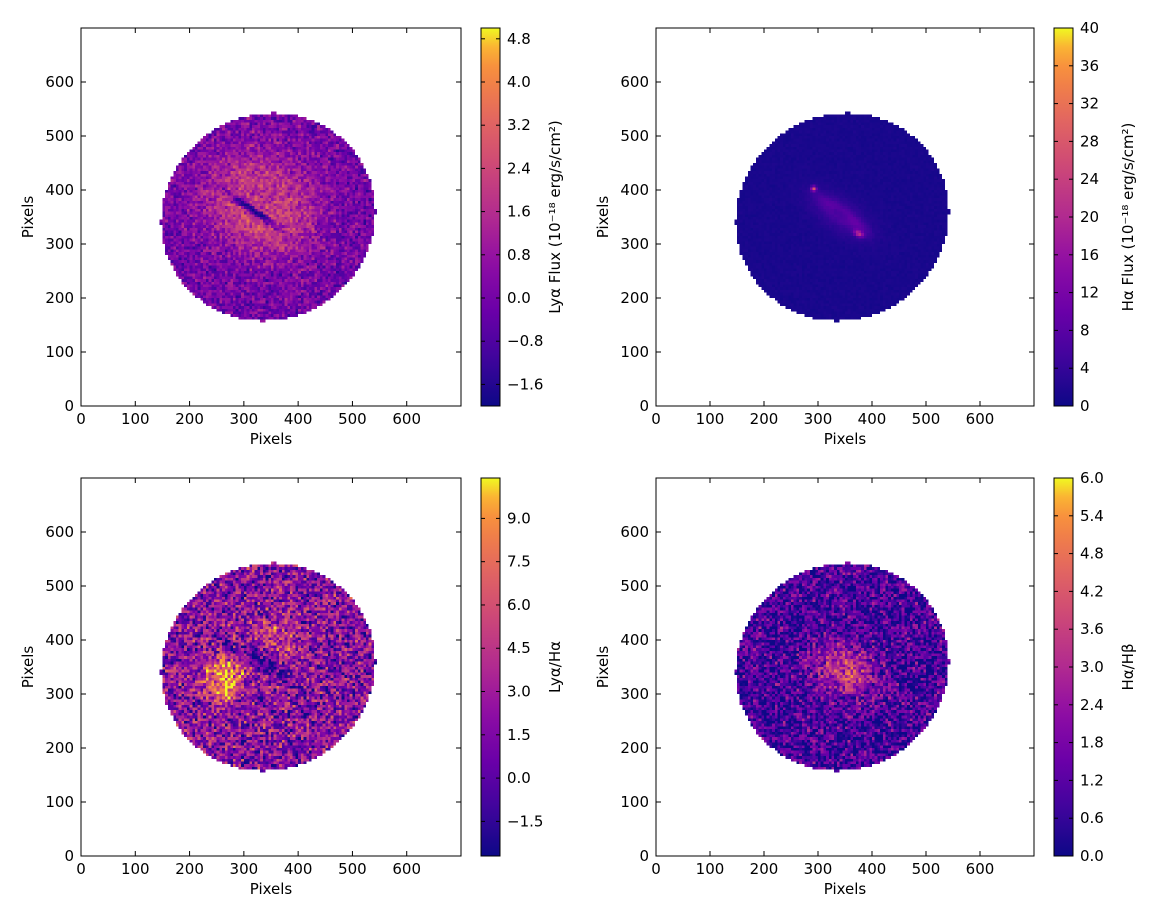  What do you see at coordinates (519, 125) in the screenshot?
I see `colorbar-tick-label: 3.2` at bounding box center [519, 125].